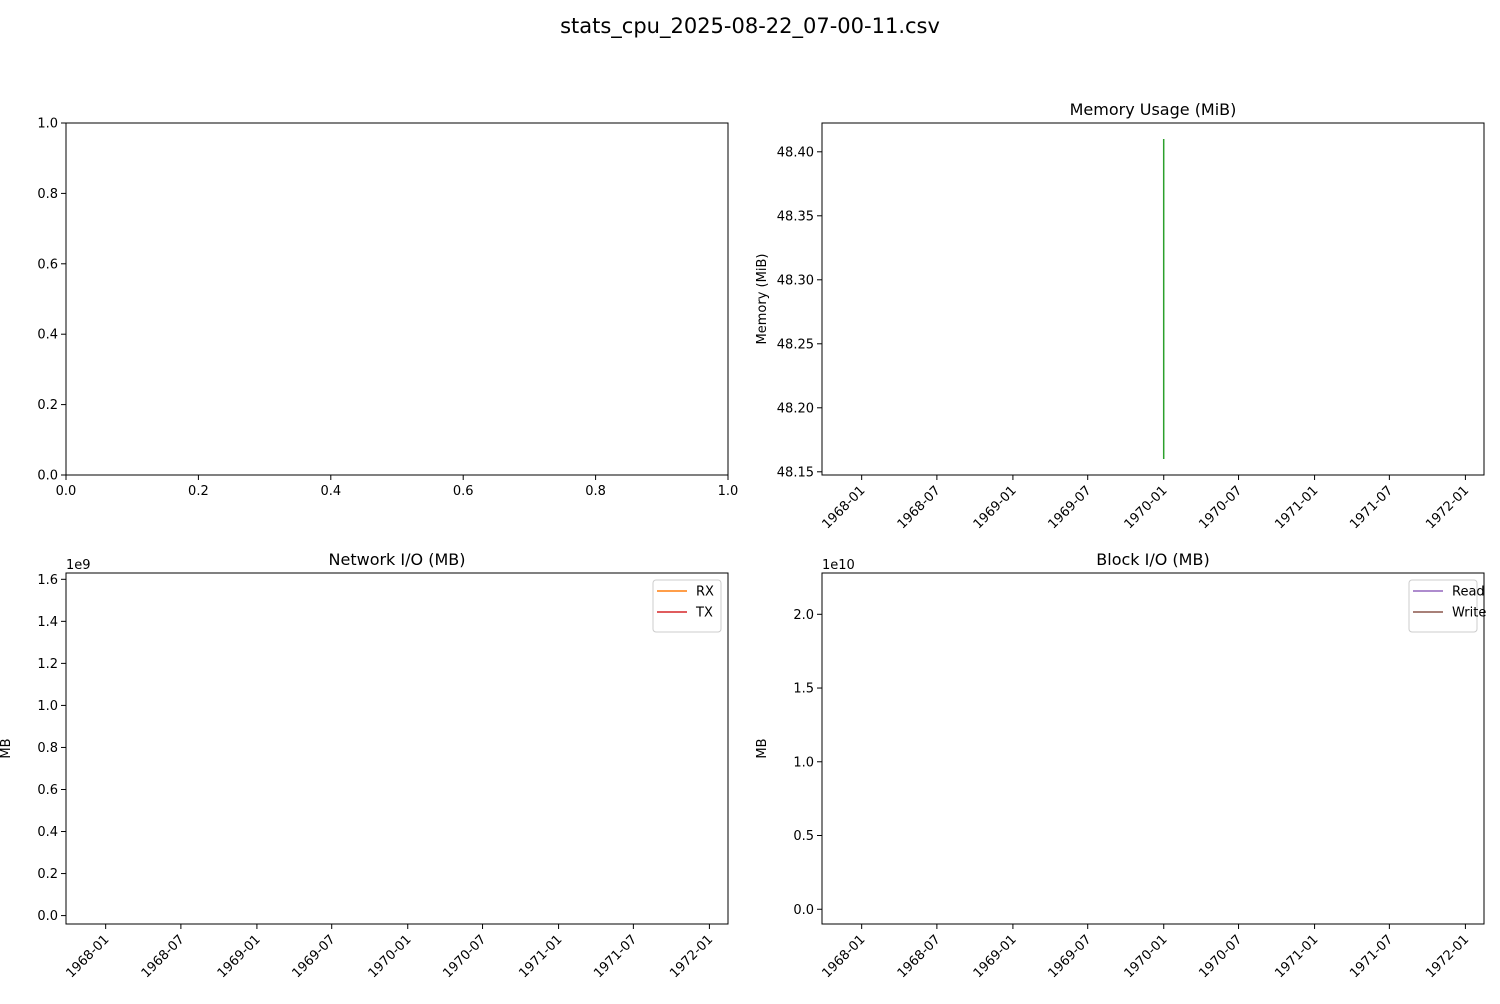  Describe the element at coordinates (795, 472) in the screenshot. I see `y-tick-label: 48.15` at that location.